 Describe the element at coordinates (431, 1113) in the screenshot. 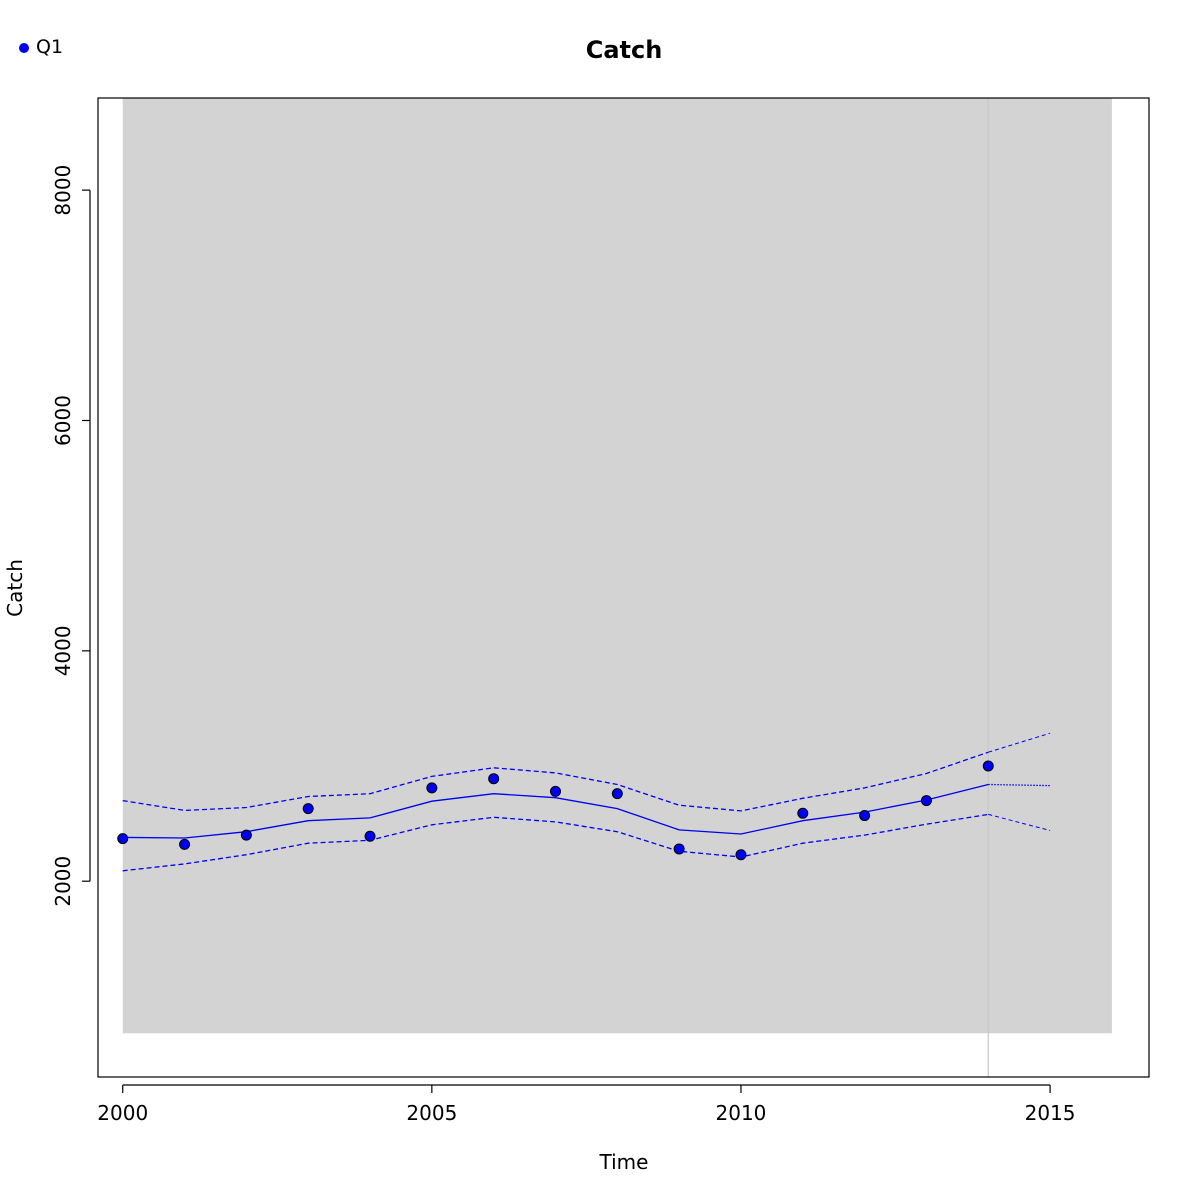

I see `x-tick-label: 2005` at that location.